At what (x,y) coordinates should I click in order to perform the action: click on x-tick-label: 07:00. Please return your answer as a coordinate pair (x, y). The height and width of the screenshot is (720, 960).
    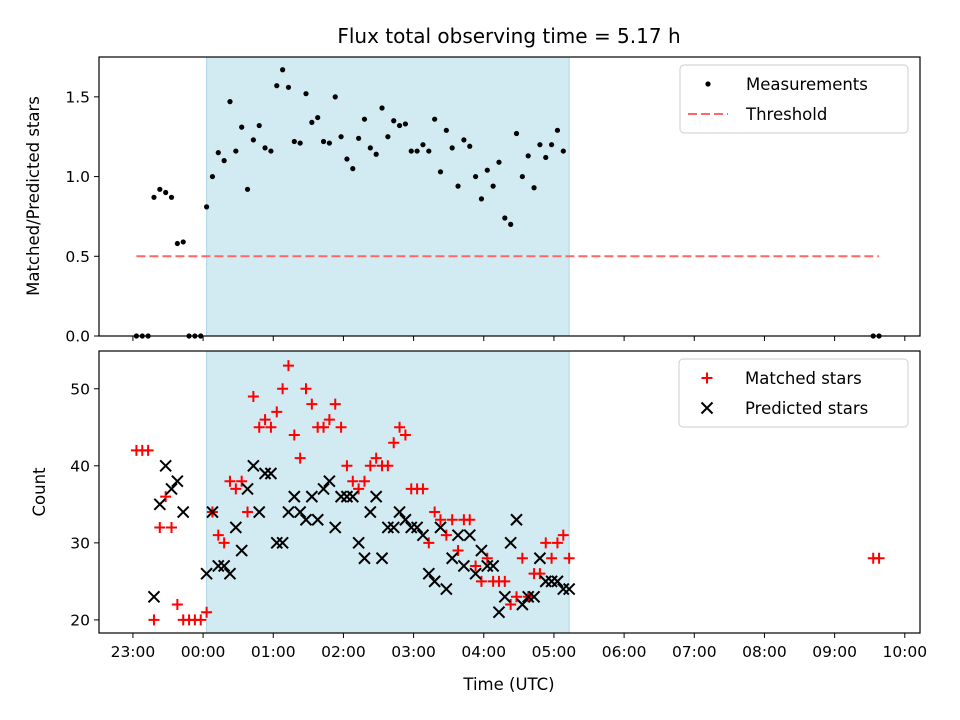
    Looking at the image, I should click on (694, 652).